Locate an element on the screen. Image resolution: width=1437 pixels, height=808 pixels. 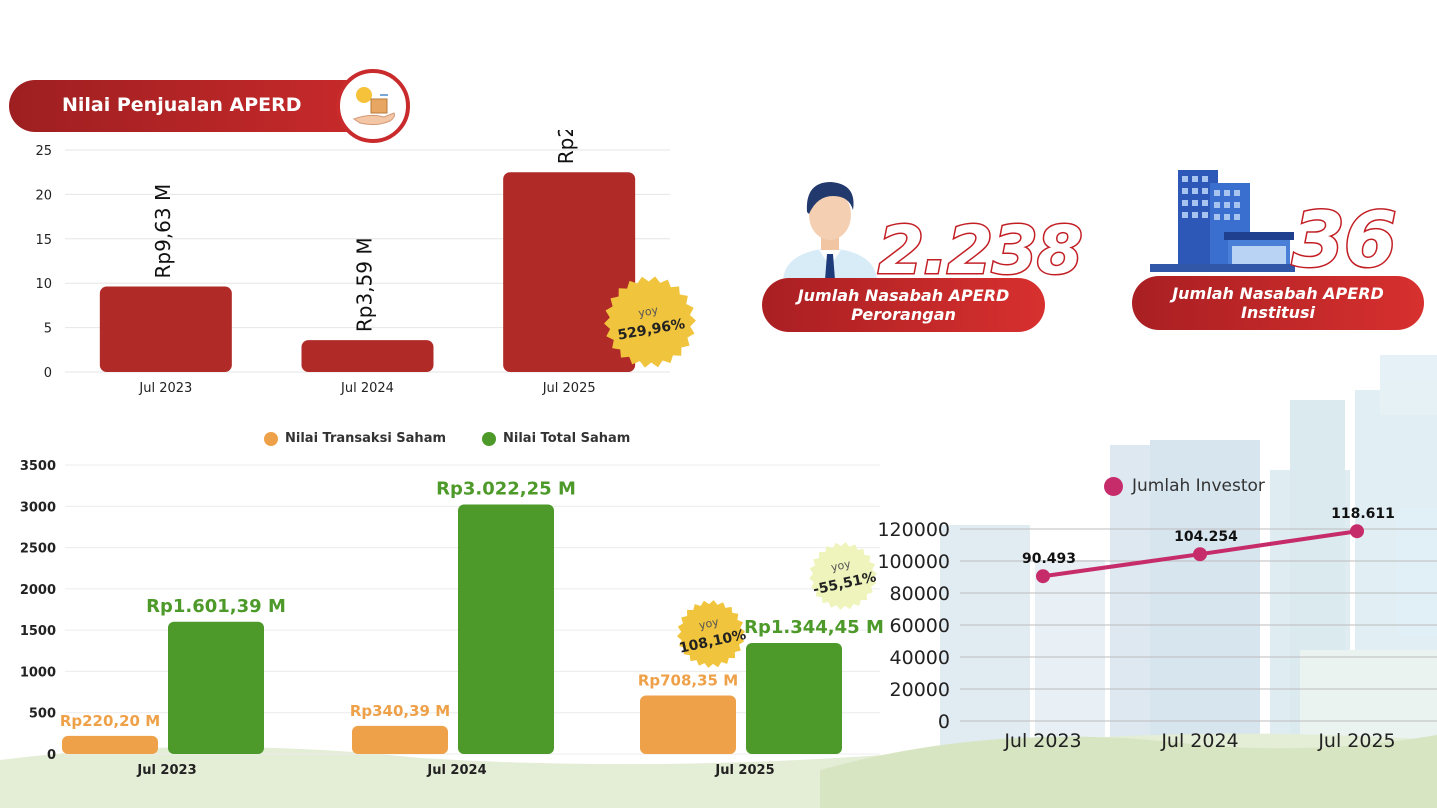
point-value-label: 118.611 is located at coordinates (1363, 514).